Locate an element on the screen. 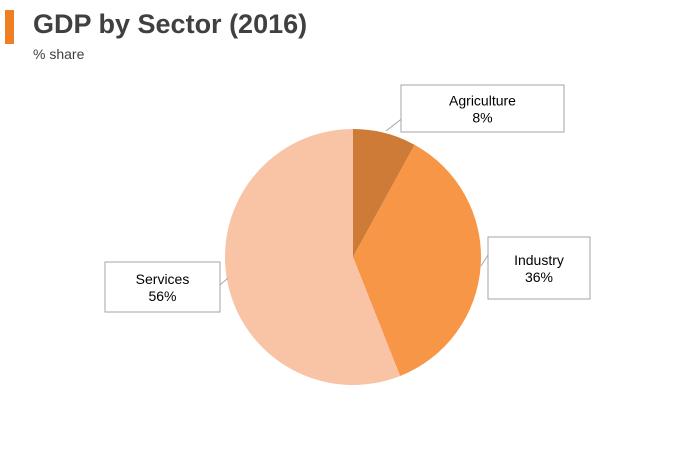  title-accent-bar is located at coordinates (9, 27).